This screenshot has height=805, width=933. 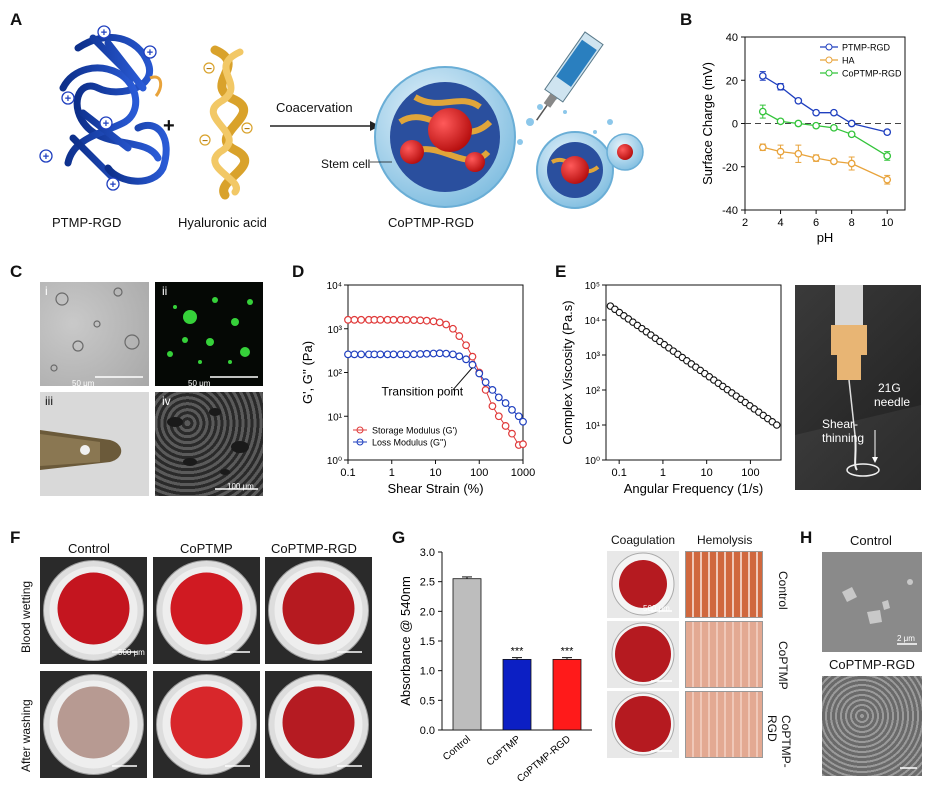 I want to click on panel-label-a: A, so click(x=16, y=19).